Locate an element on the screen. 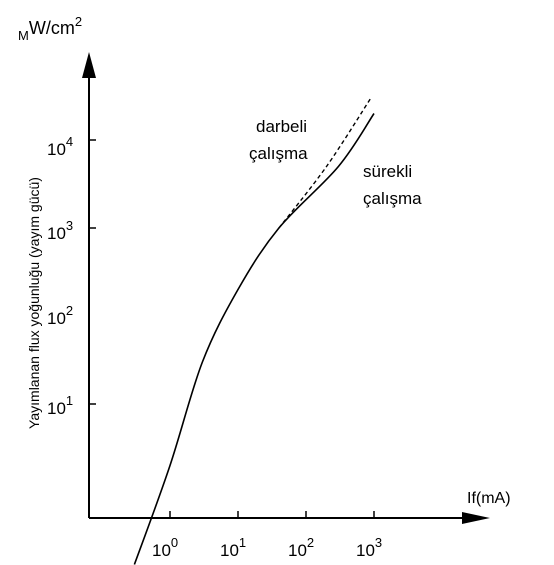  y-tick-label: 10⁴ is located at coordinates (60, 146).